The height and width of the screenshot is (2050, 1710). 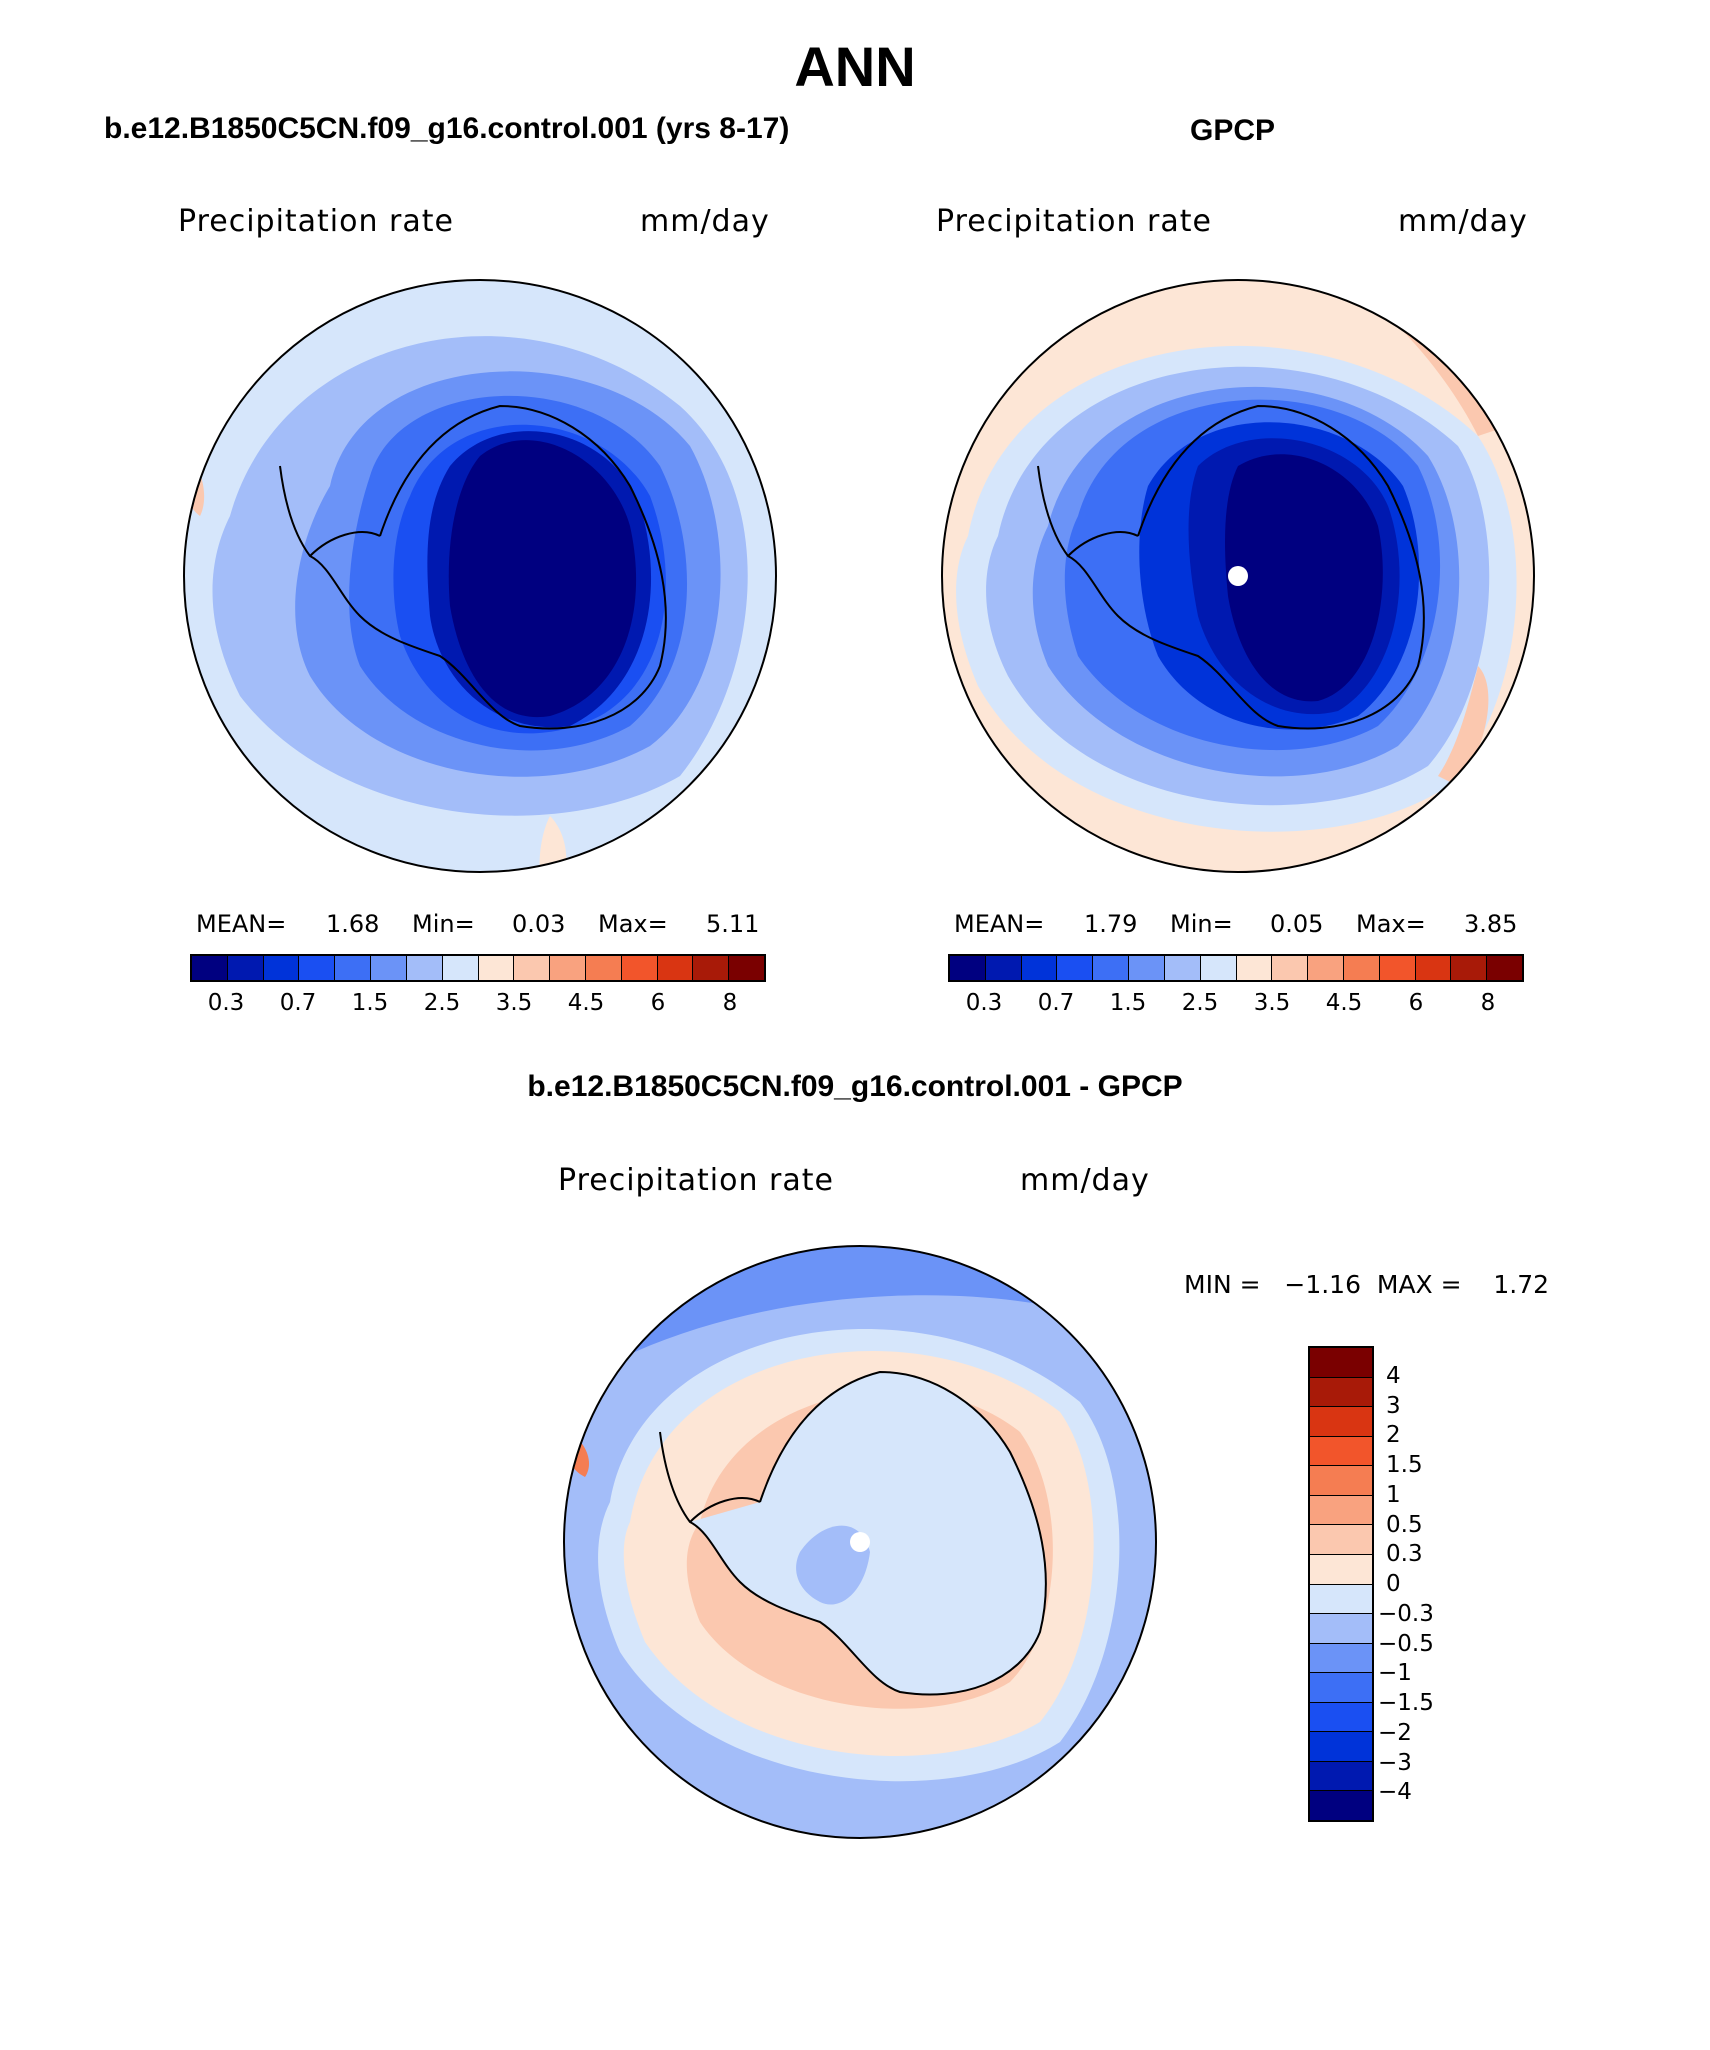 What do you see at coordinates (705, 221) in the screenshot?
I see `model-units-label: mm/day` at bounding box center [705, 221].